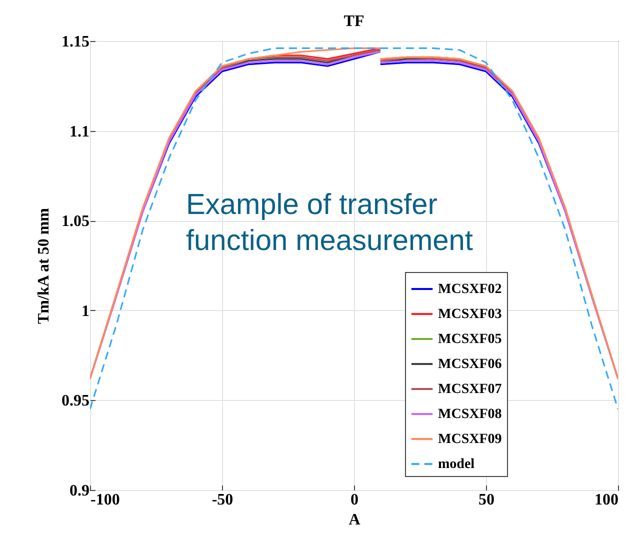 The image size is (635, 553). Describe the element at coordinates (80, 131) in the screenshot. I see `y-tick-label: 1.1` at that location.